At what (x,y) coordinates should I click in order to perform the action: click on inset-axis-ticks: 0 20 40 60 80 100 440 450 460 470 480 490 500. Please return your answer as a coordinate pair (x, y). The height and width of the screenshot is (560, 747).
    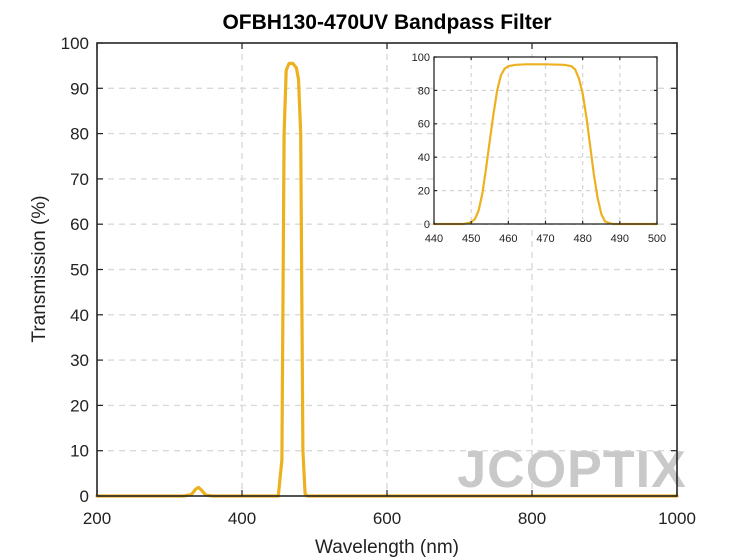
    Looking at the image, I should click on (539, 148).